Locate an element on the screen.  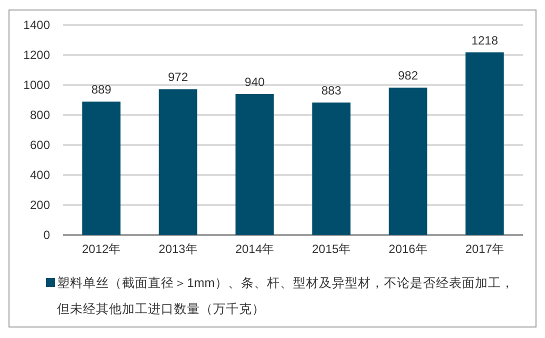
x-tick-label: 2014年 is located at coordinates (254, 249).